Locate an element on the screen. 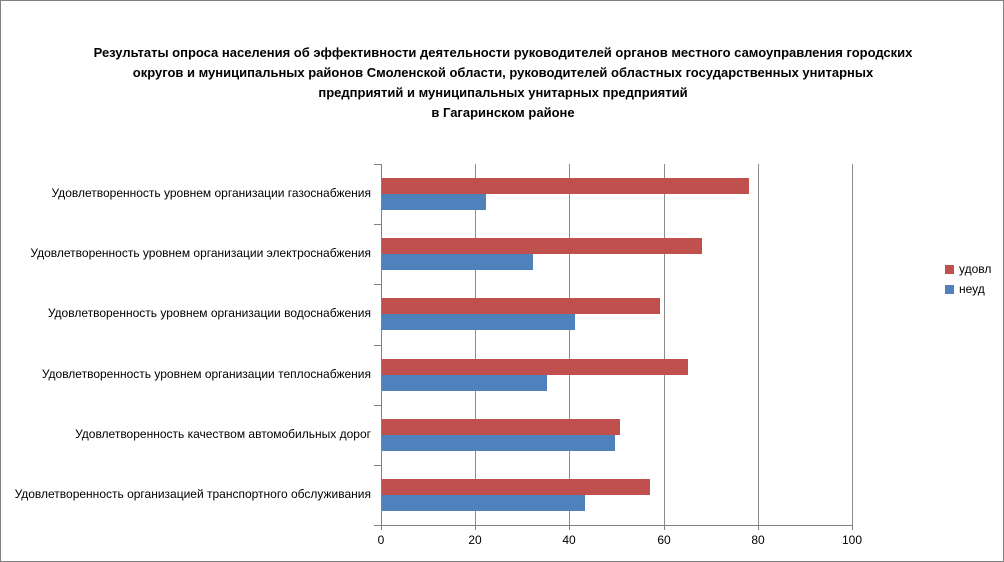  x-axis-tick-label: 40 is located at coordinates (569, 540).